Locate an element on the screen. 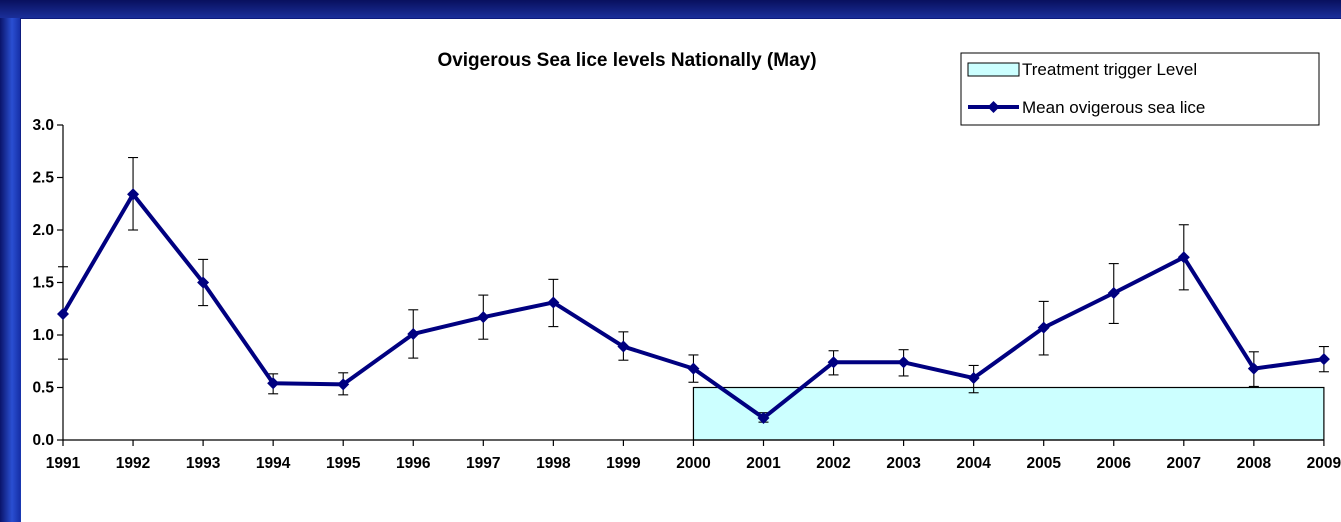 The width and height of the screenshot is (1341, 522). legend-box is located at coordinates (1140, 89).